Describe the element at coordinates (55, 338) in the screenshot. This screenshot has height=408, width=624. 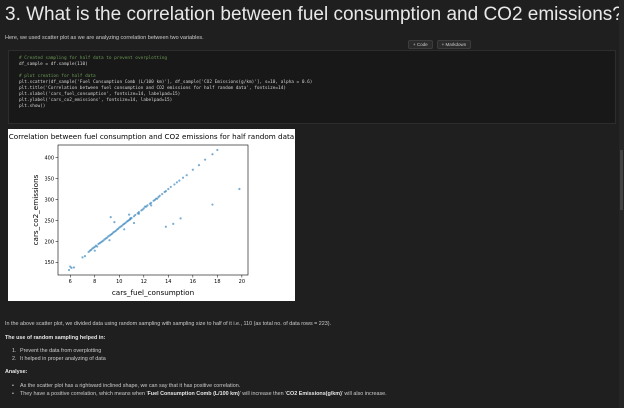
I see `sampling-heading: The use of random sampling helped in:` at that location.